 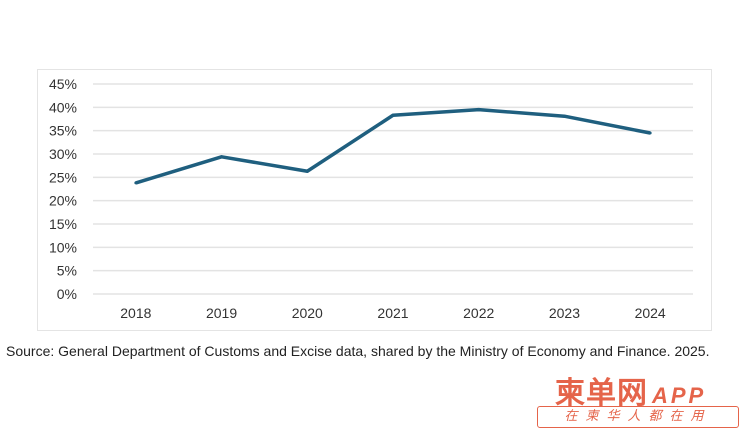 I want to click on watermark-app: APP, so click(x=679, y=395).